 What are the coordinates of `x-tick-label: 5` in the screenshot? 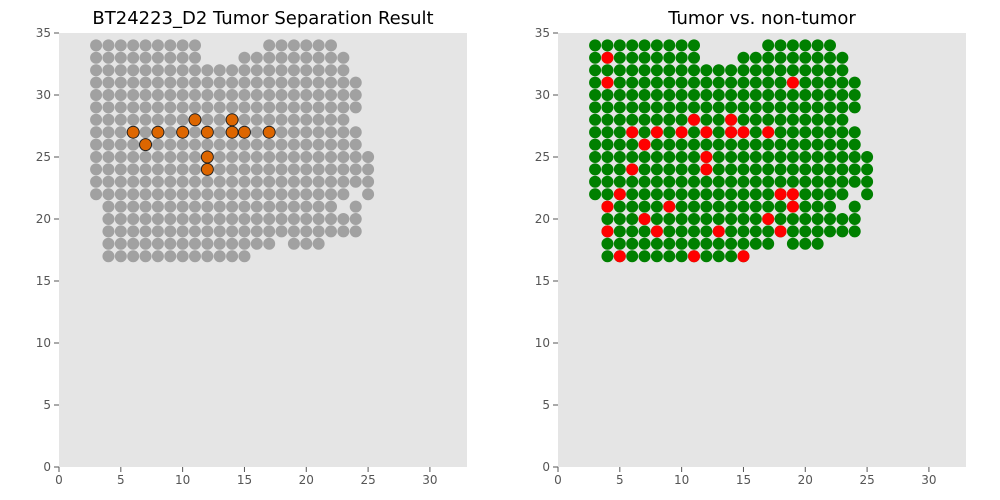 It's located at (121, 480).